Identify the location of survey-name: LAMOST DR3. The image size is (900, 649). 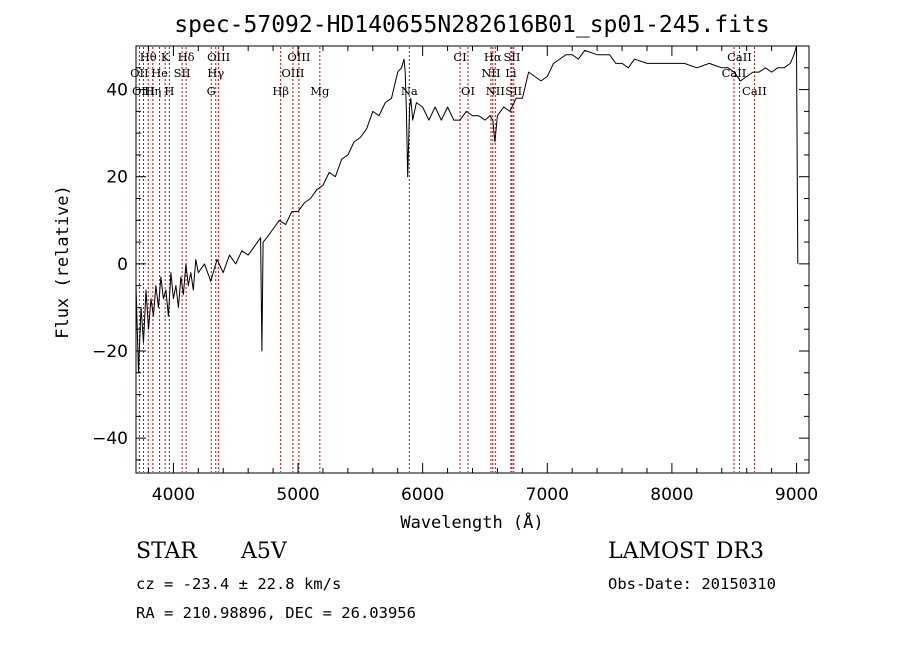
(686, 551).